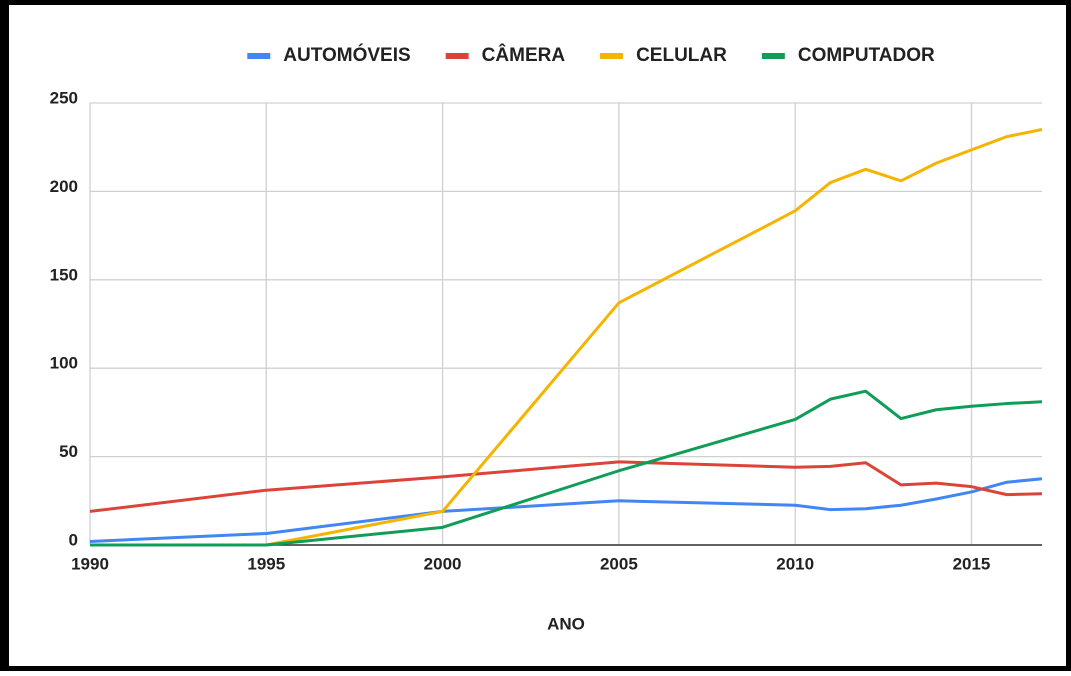 The image size is (1071, 676). I want to click on x-tick-label: 1995, so click(266, 563).